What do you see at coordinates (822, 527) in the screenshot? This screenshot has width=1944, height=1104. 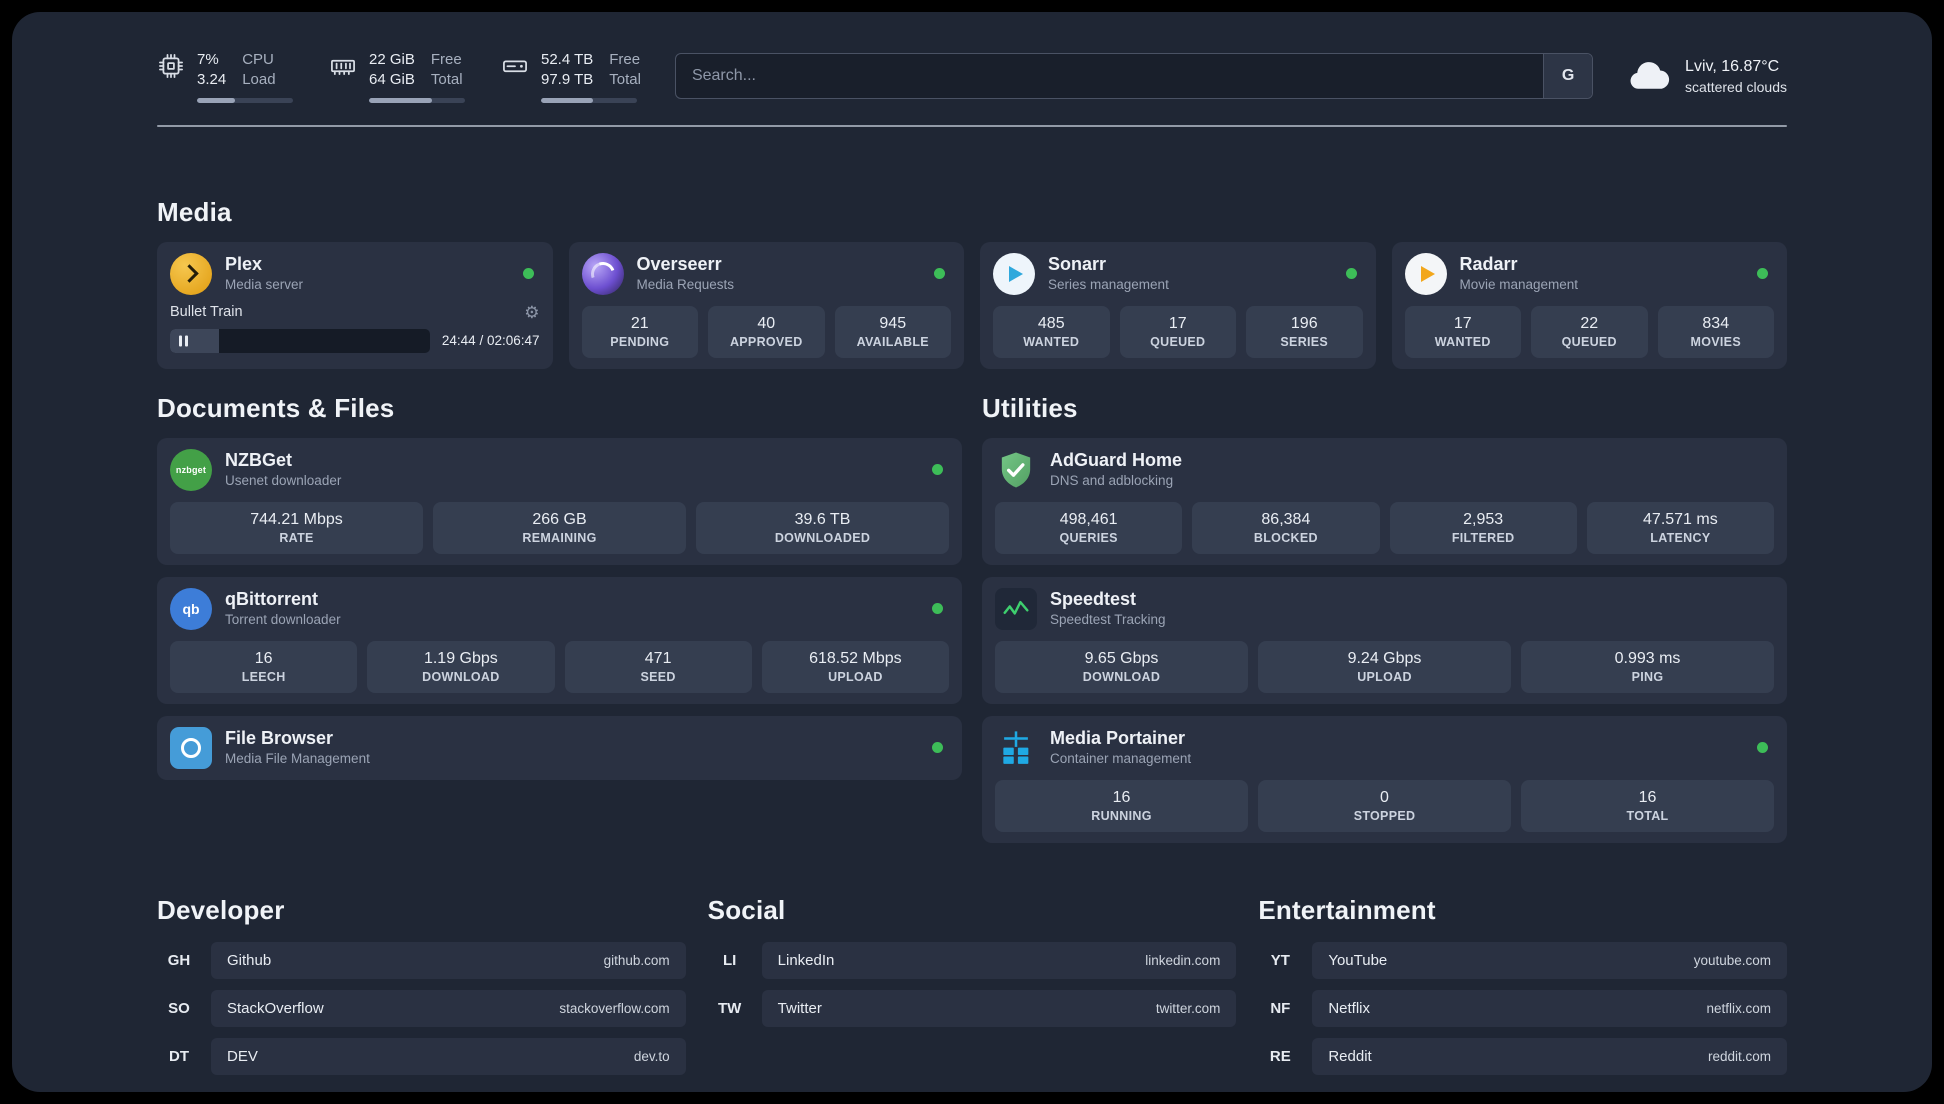 I see `stat-tile: 39.6 TB DOWNLOADED` at bounding box center [822, 527].